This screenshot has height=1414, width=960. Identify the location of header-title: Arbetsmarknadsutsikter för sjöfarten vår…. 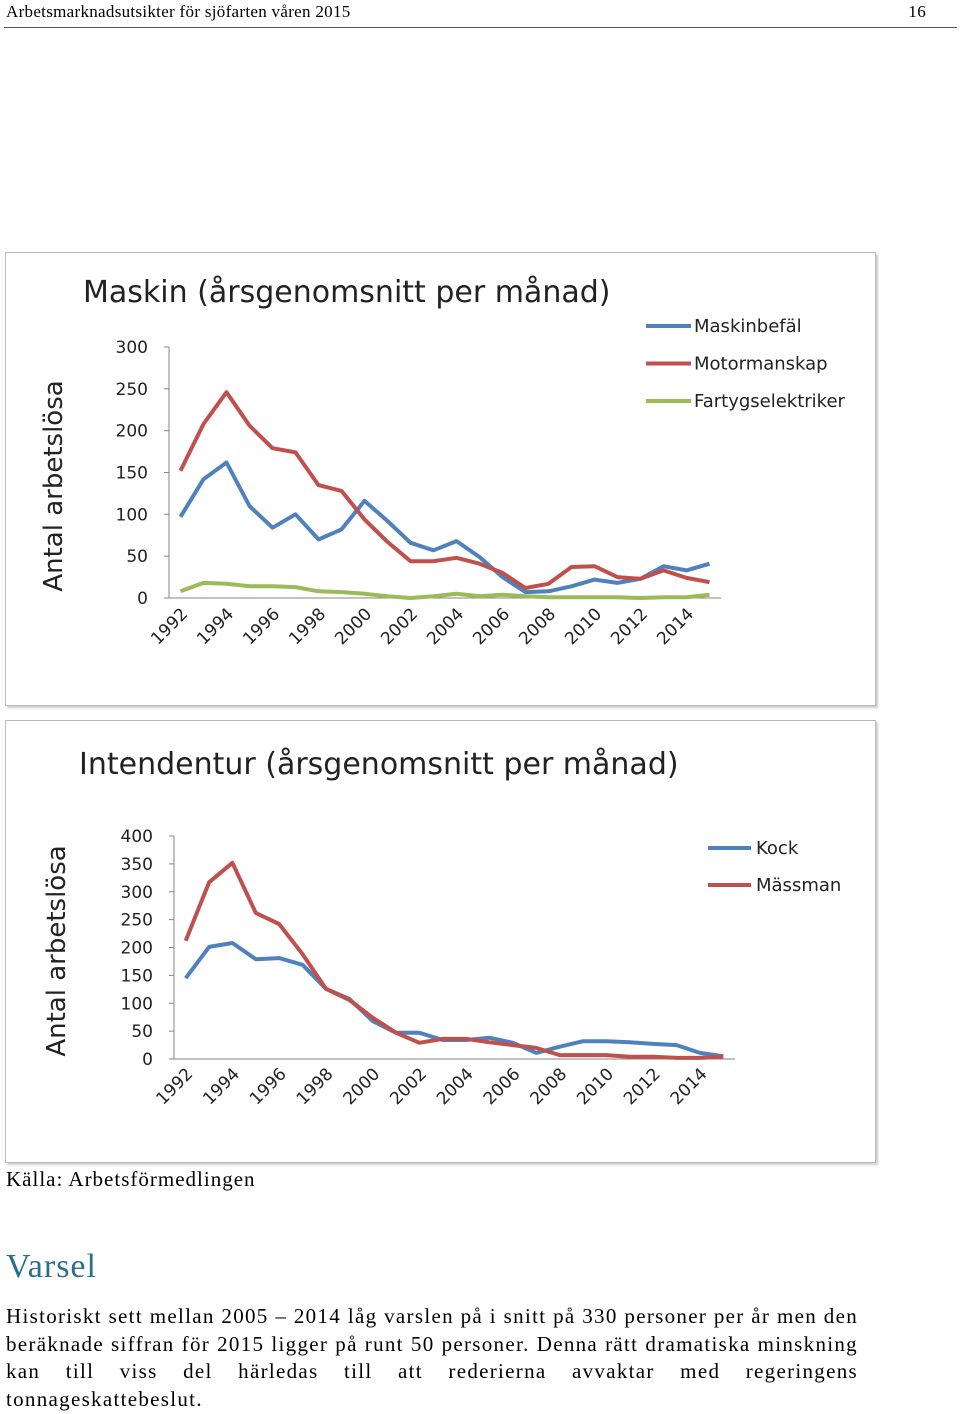
(178, 11).